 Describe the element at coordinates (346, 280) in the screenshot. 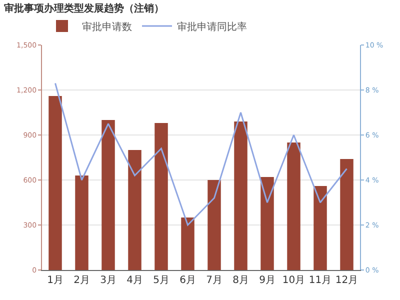

I see `x-tick-label: 12月` at that location.